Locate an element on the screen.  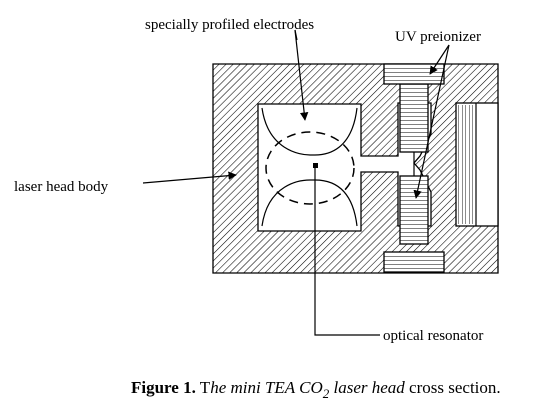
top-electrode is located at coordinates (309, 131).